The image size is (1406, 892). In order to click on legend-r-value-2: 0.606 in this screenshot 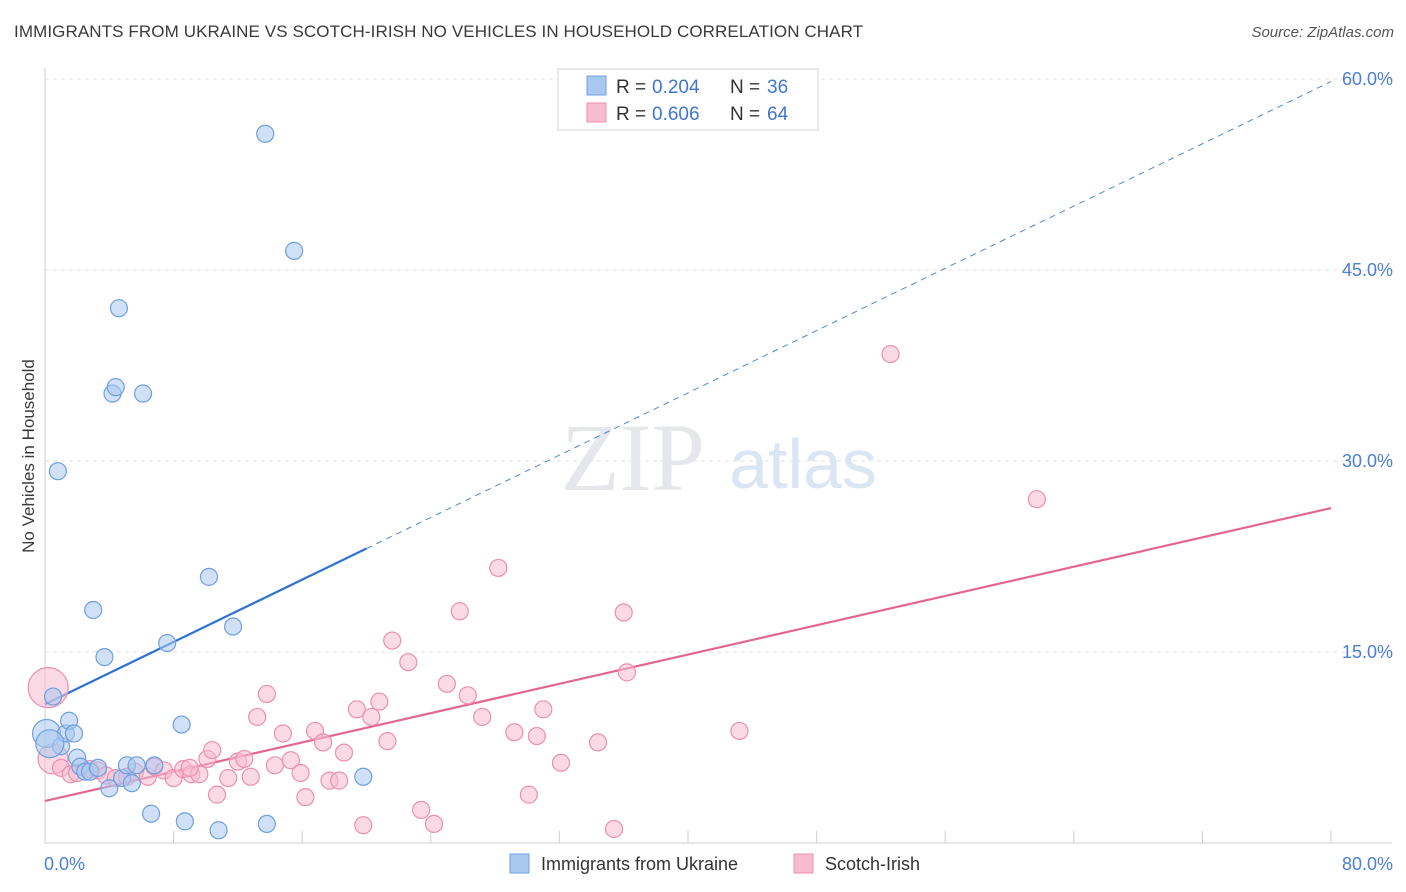, I will do `click(676, 114)`.